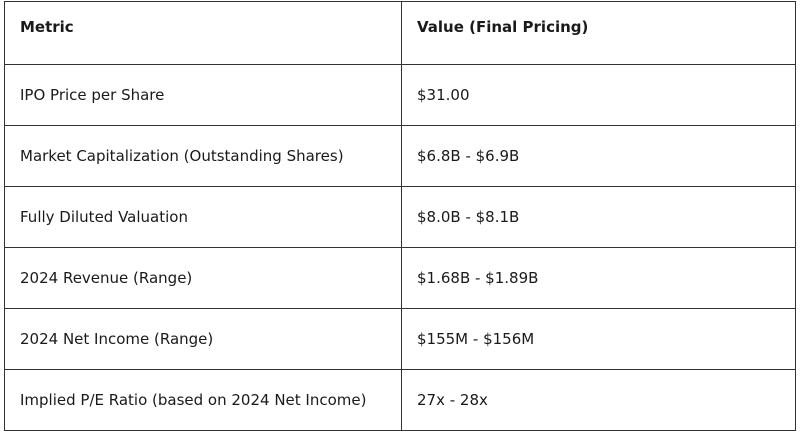 The width and height of the screenshot is (800, 443). What do you see at coordinates (203, 278) in the screenshot?
I see `table-cell: 2024 Revenue (Range)` at bounding box center [203, 278].